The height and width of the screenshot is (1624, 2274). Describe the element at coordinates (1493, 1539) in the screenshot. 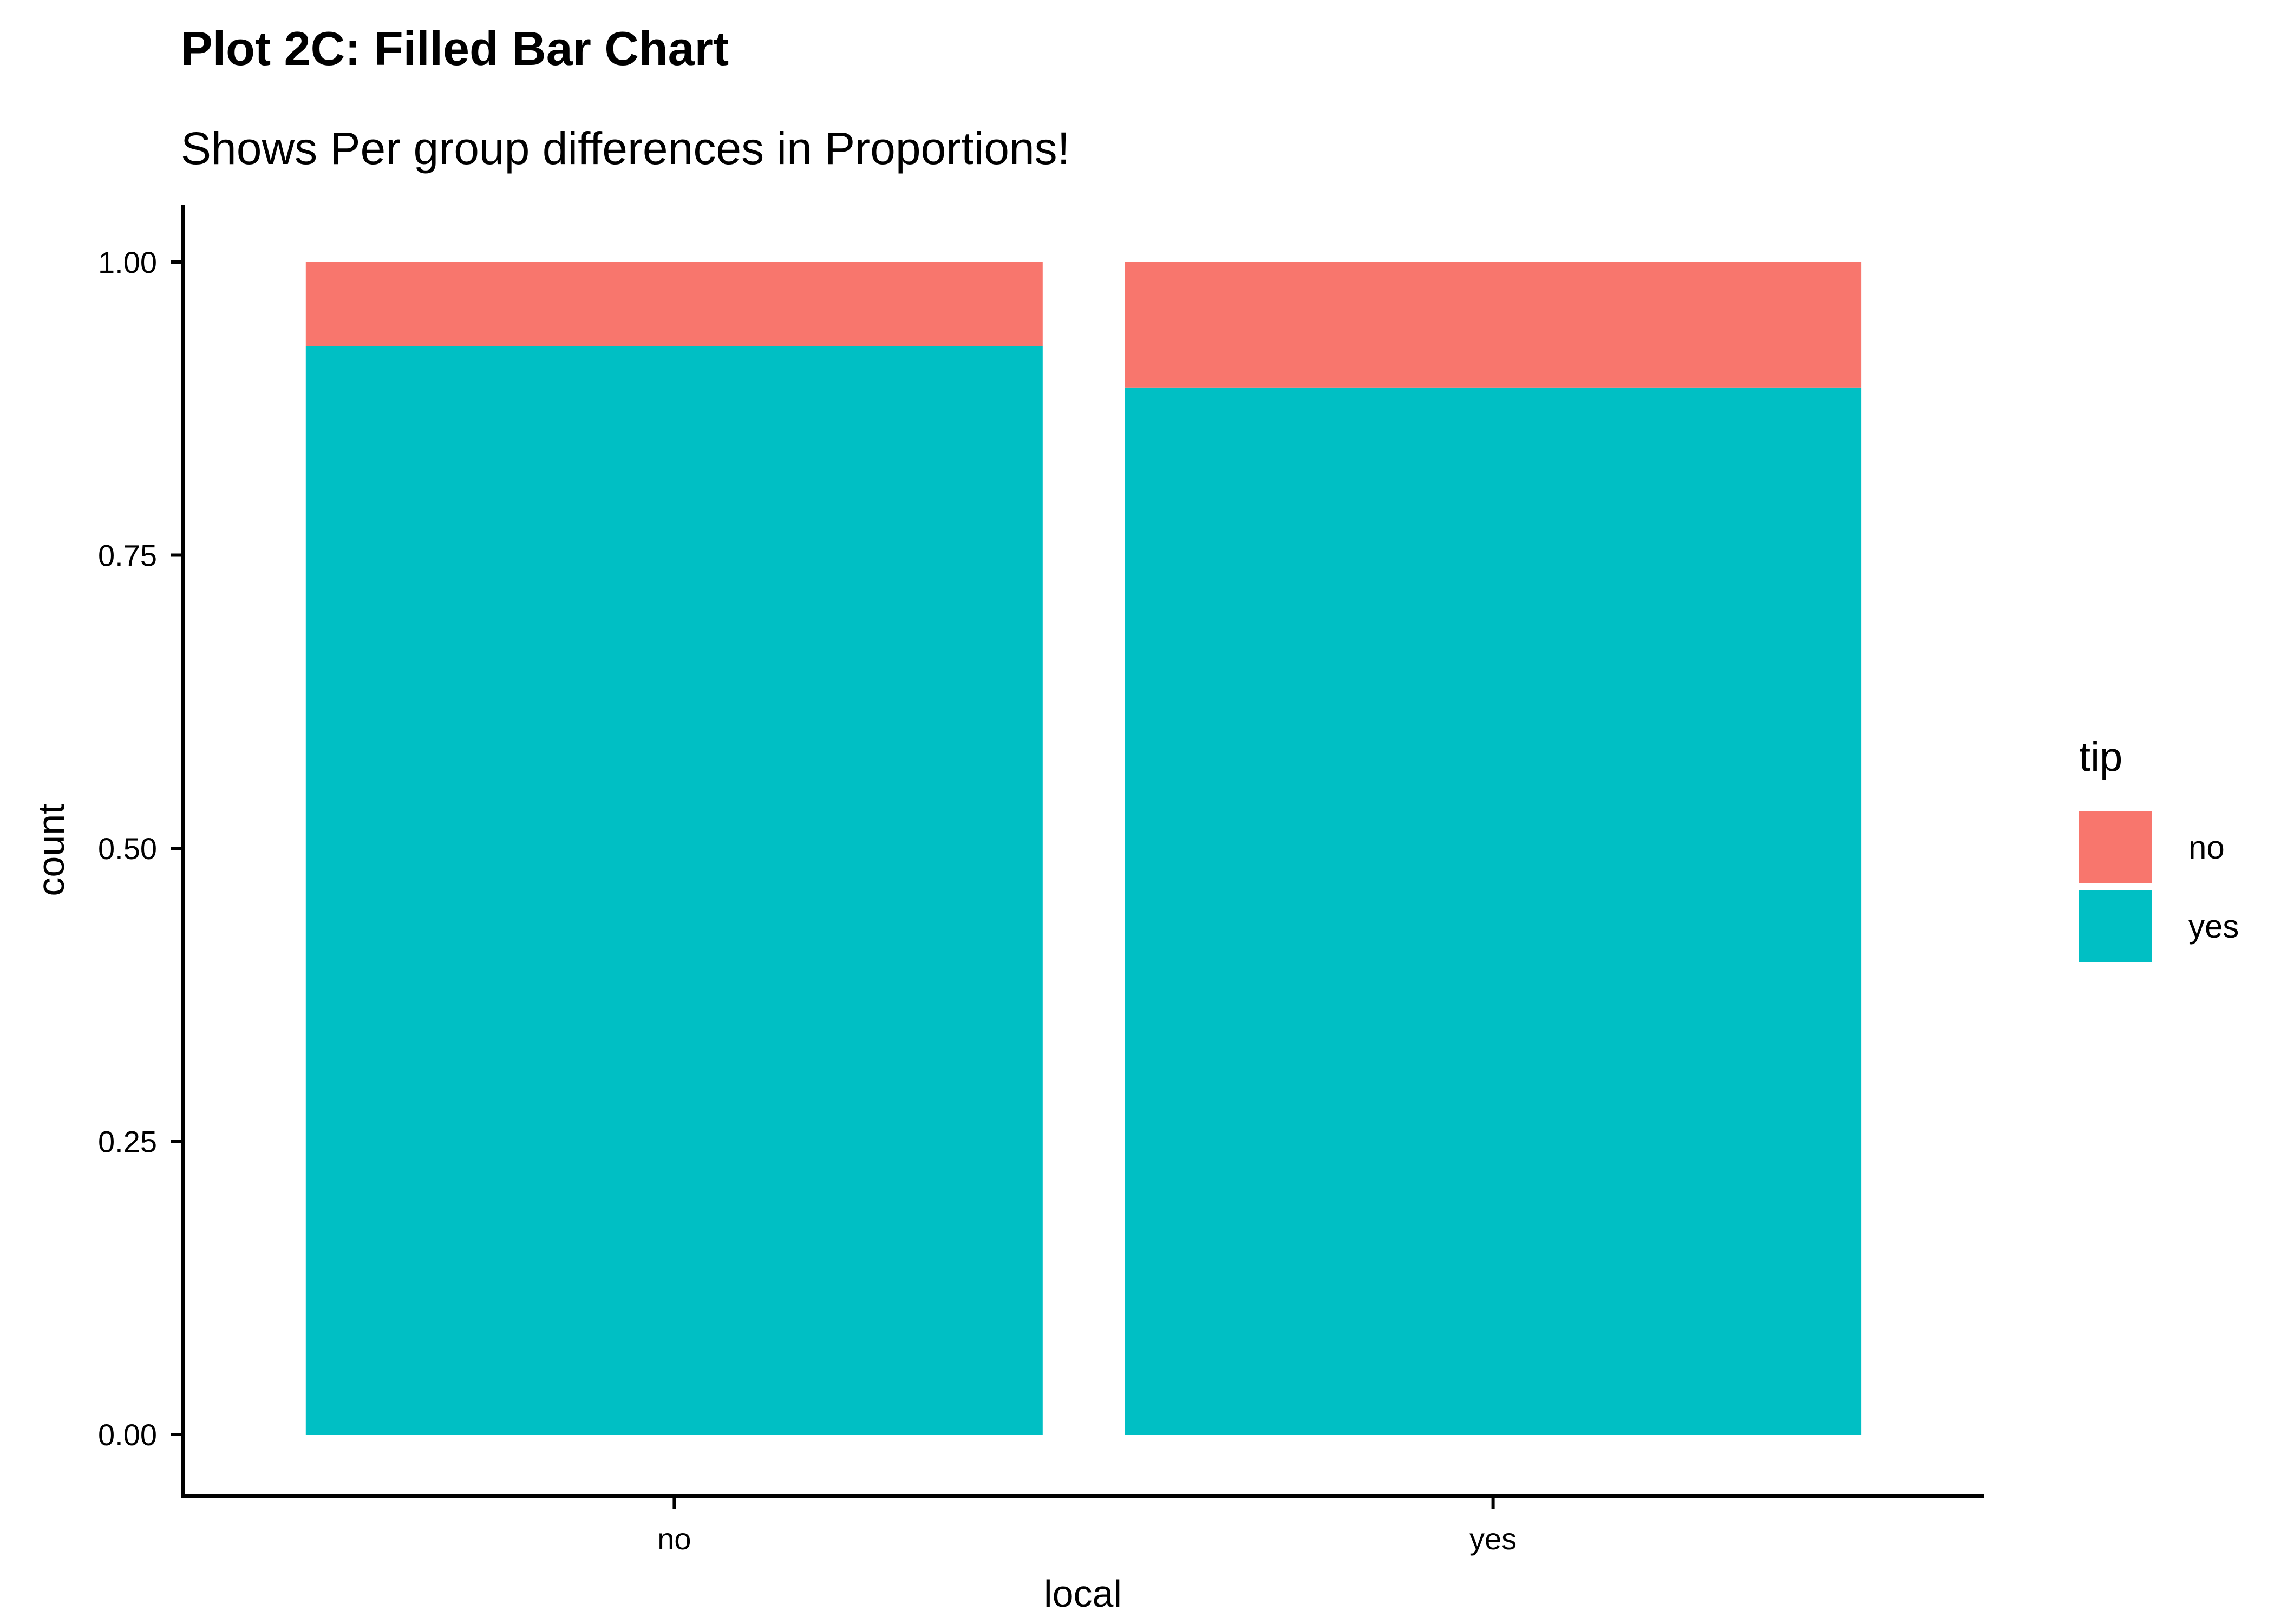

I see `x-tick-label: yes` at that location.